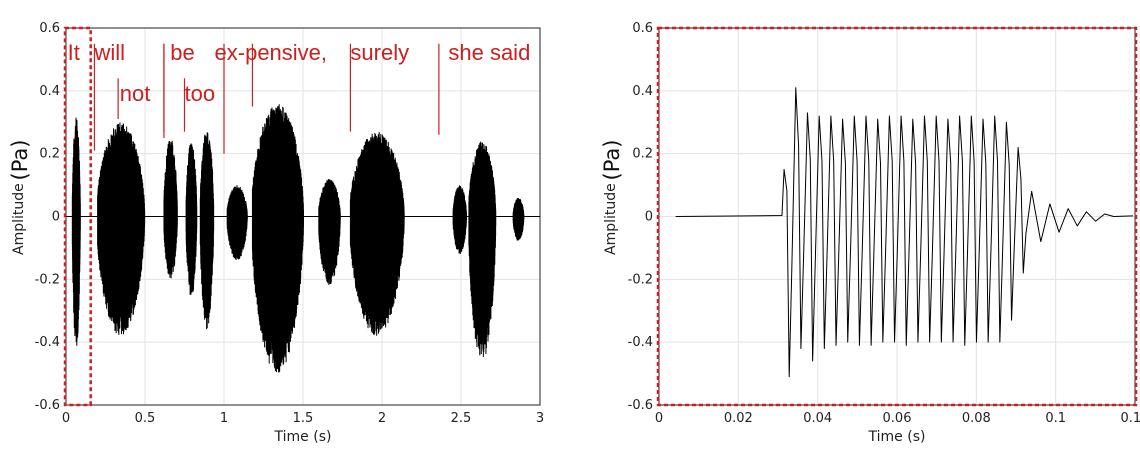 This screenshot has height=453, width=1140. I want to click on right-x-tick-labels: 0 0.02 0.04 0.06 0.08 0.1 0.12, so click(897, 418).